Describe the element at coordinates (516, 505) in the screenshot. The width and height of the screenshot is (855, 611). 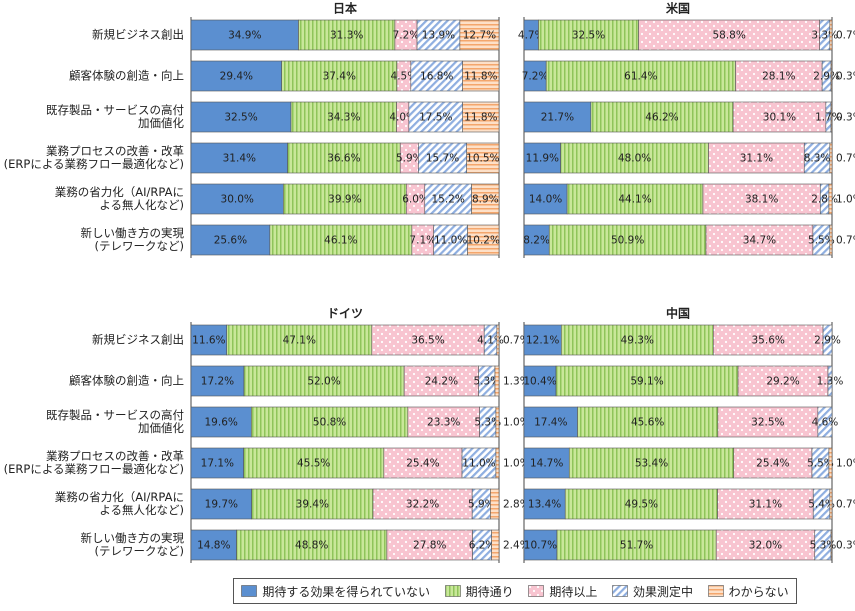
I see `data-label: 2.8%` at that location.